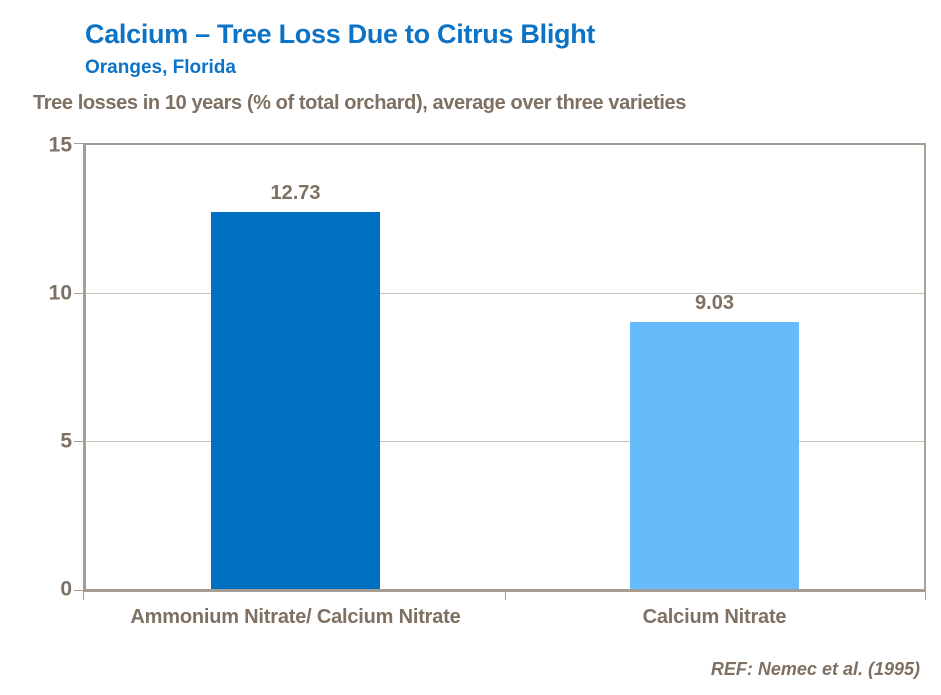 This screenshot has width=941, height=695. What do you see at coordinates (714, 302) in the screenshot?
I see `bar-value-label: 9.03` at bounding box center [714, 302].